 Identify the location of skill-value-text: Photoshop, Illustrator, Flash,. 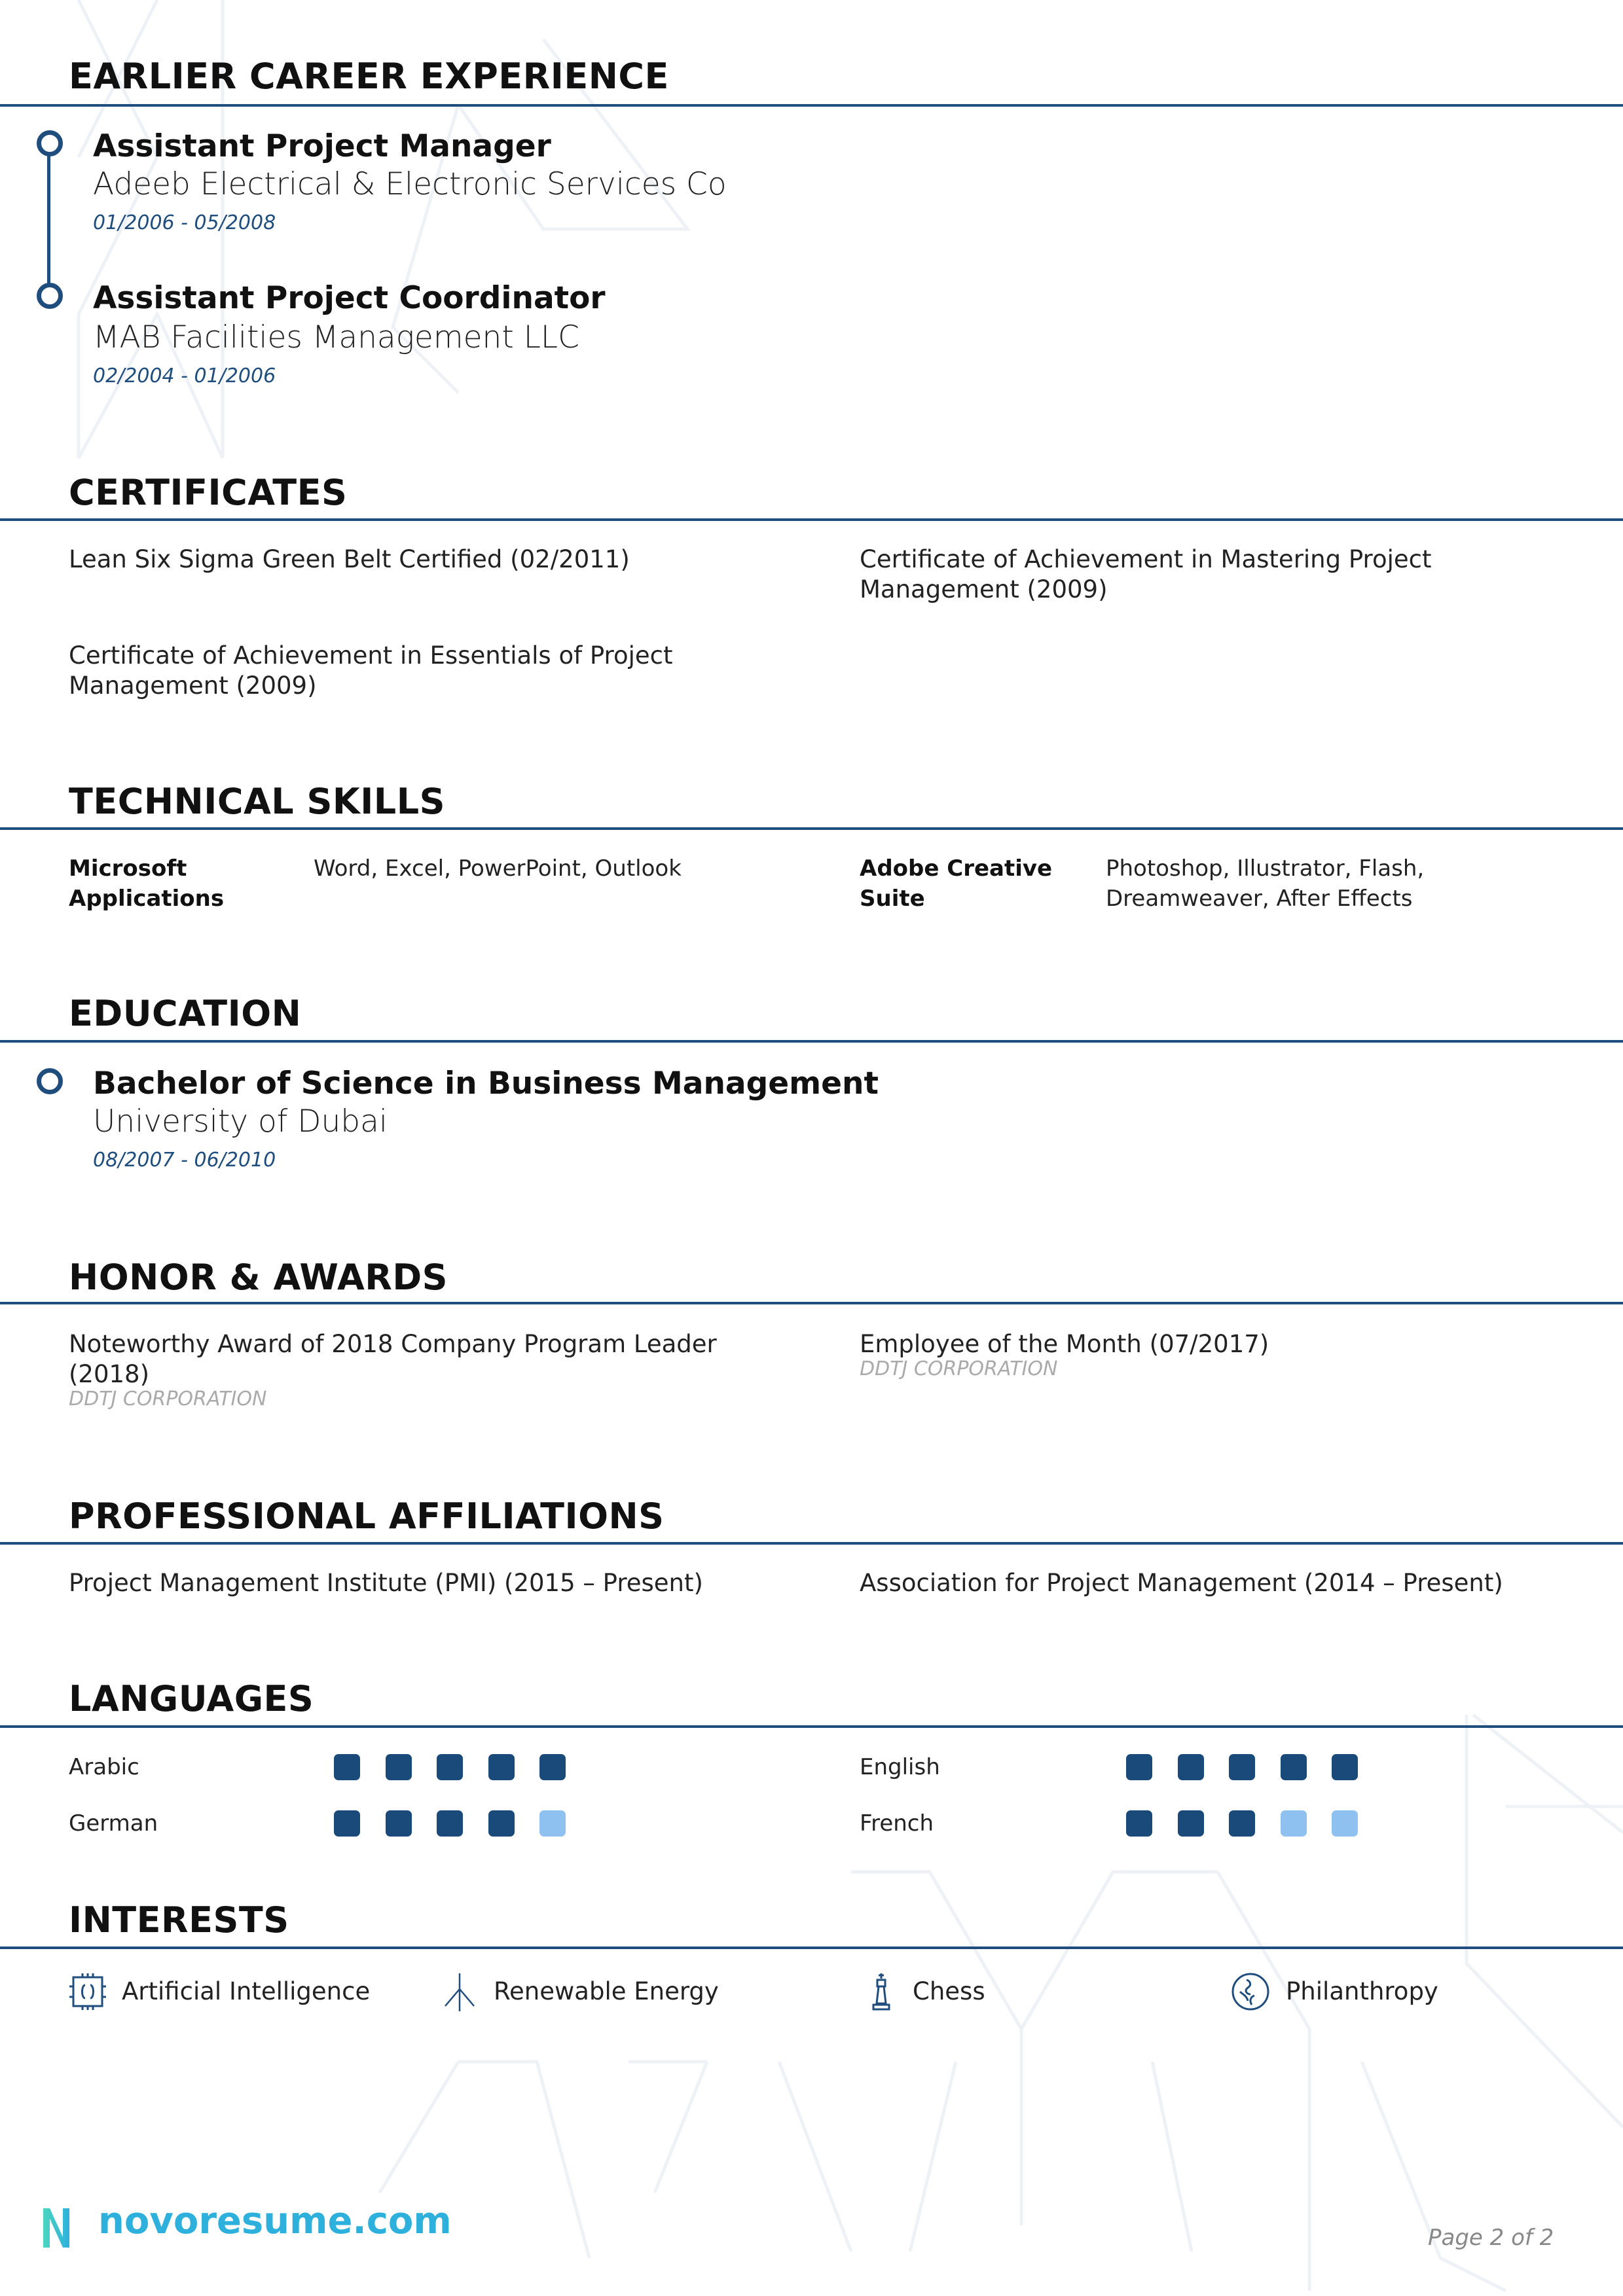
(1265, 869).